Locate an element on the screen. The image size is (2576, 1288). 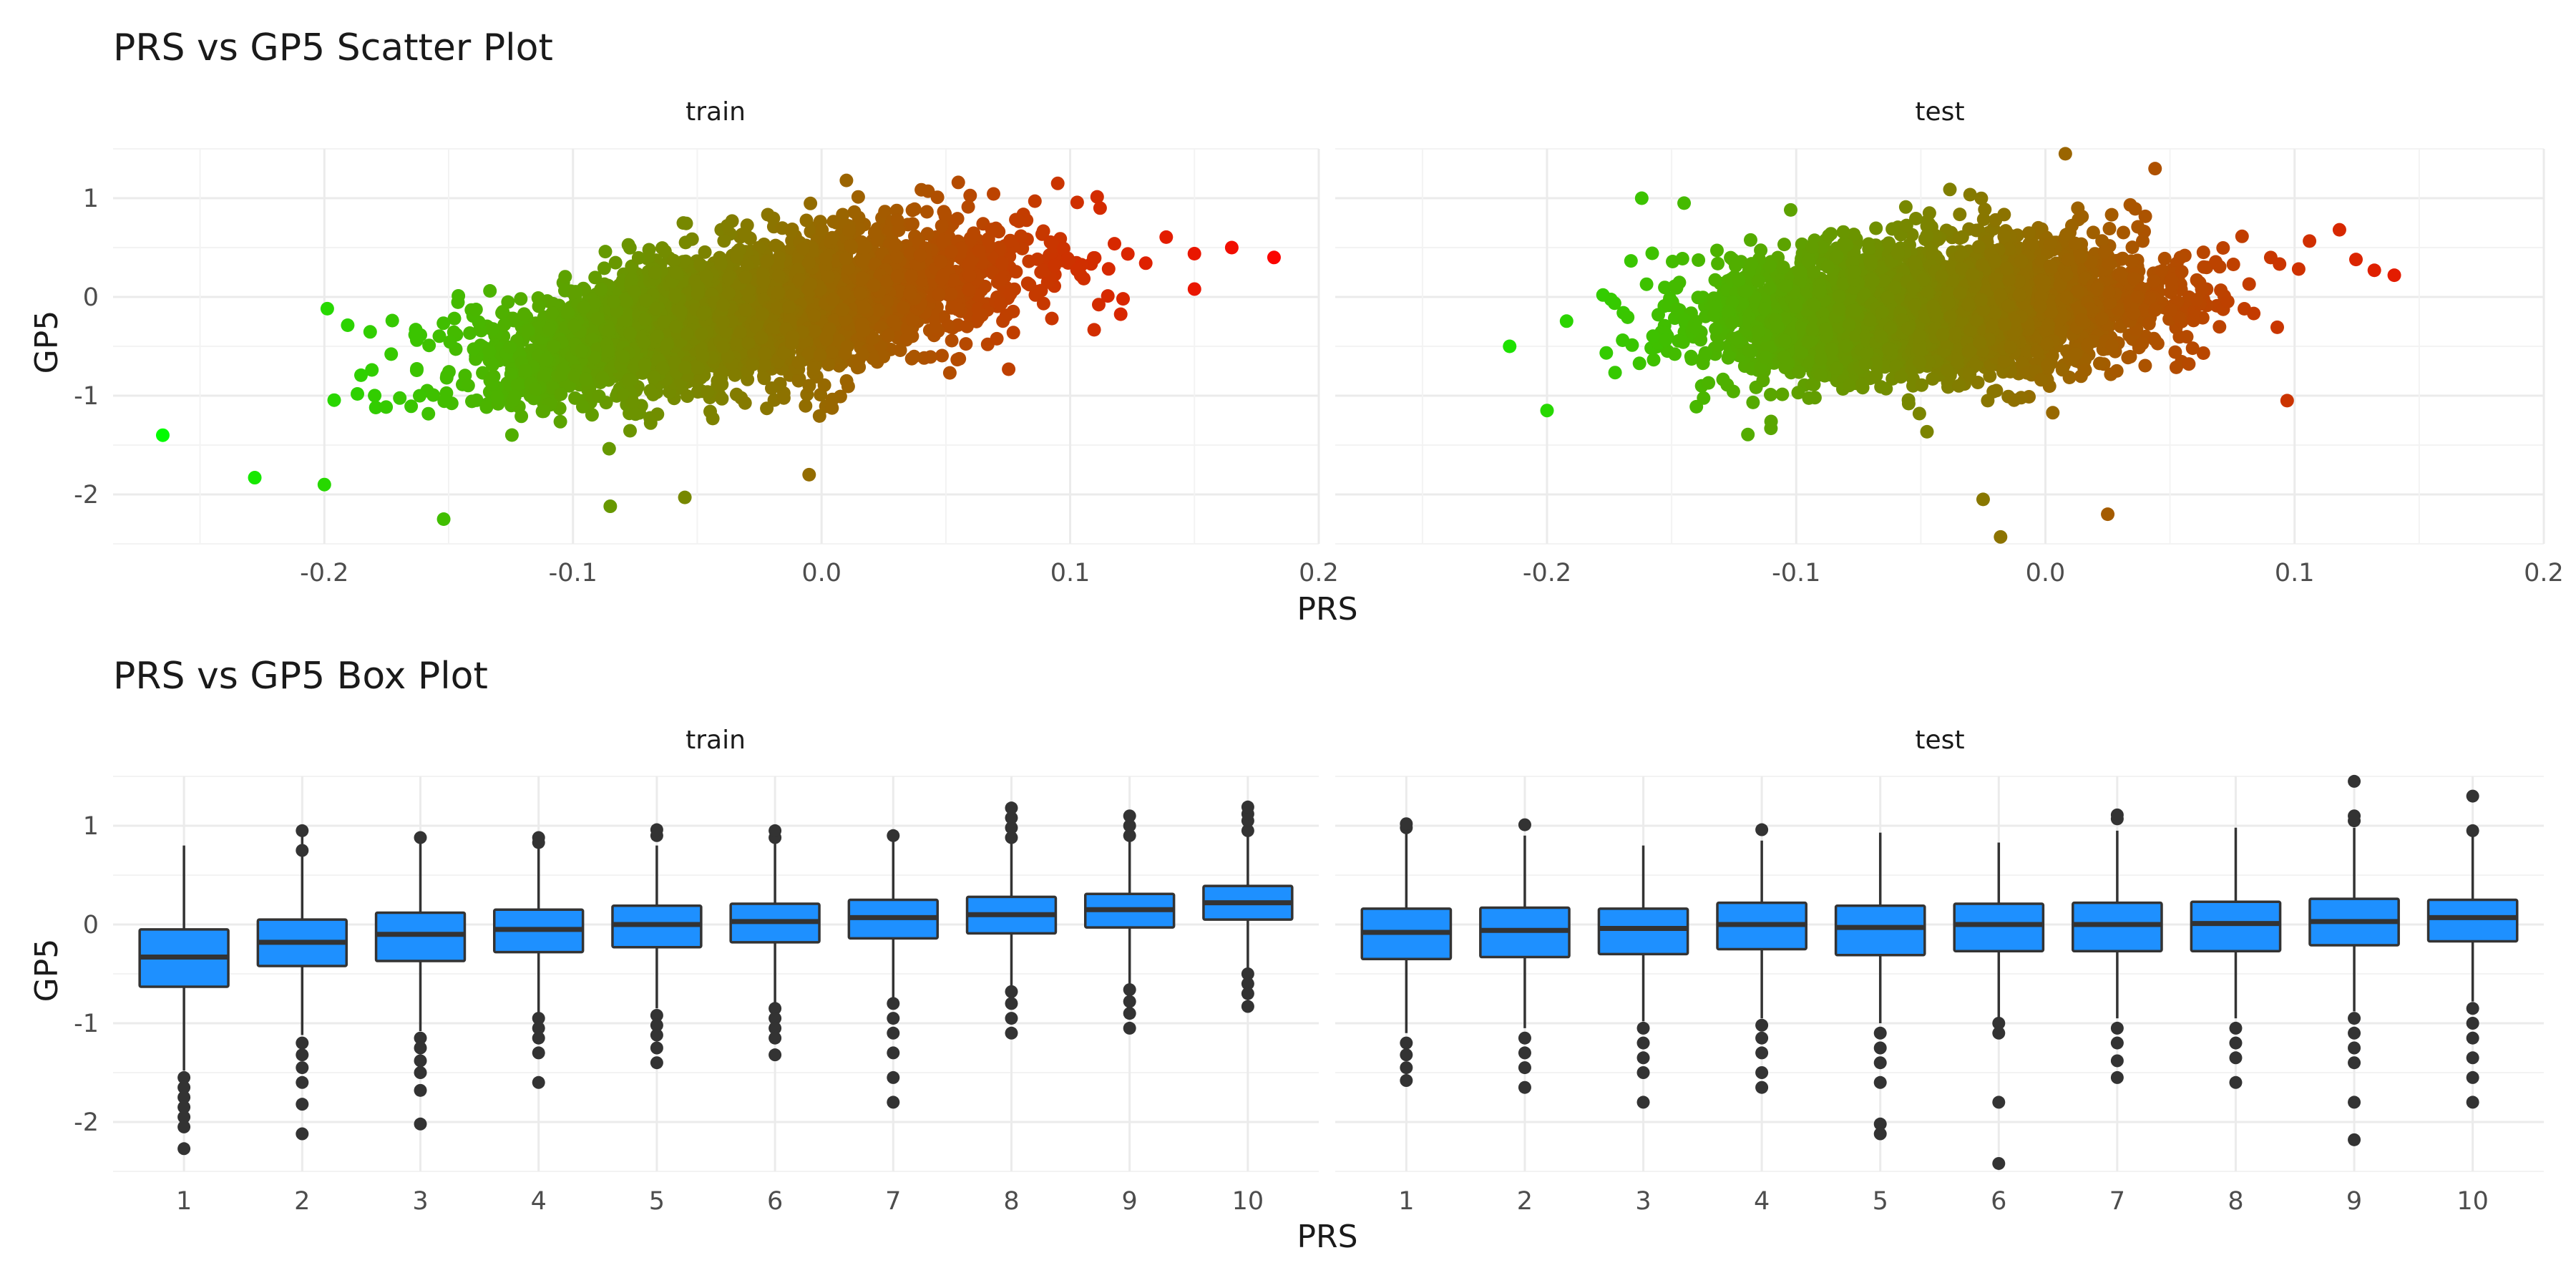
scatter-x-tick-label: 0.1 is located at coordinates (1070, 573).